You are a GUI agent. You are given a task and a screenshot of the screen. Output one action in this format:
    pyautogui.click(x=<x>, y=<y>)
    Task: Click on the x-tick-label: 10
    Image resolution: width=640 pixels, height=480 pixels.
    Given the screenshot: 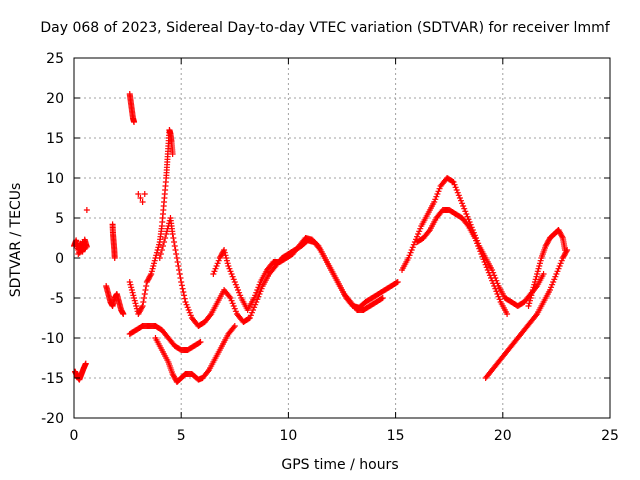 What is the action you would take?
    pyautogui.click(x=288, y=436)
    